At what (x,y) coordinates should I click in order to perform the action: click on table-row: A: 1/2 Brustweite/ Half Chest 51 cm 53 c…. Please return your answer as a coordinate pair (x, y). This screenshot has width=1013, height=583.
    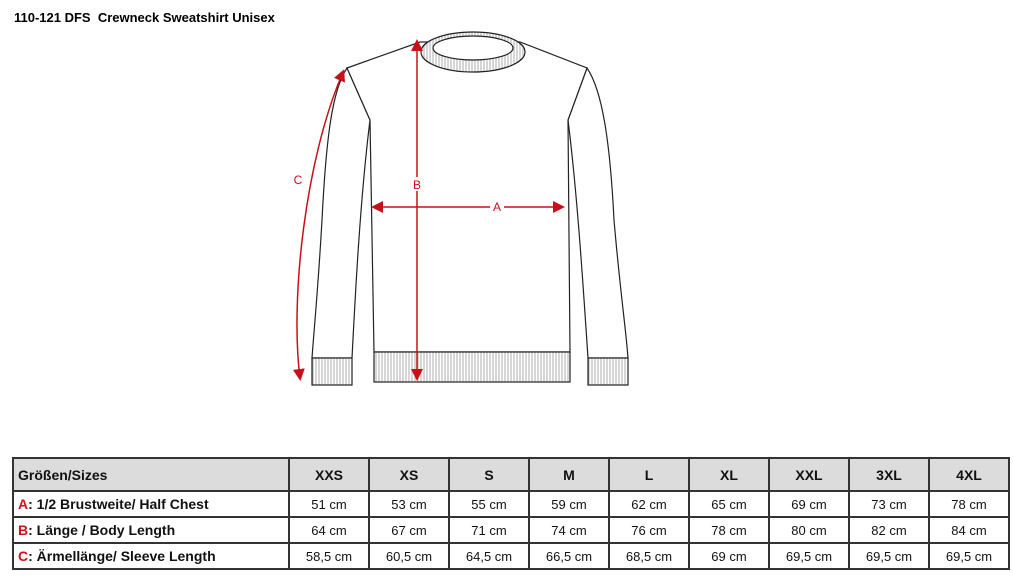
    Looking at the image, I should click on (511, 504).